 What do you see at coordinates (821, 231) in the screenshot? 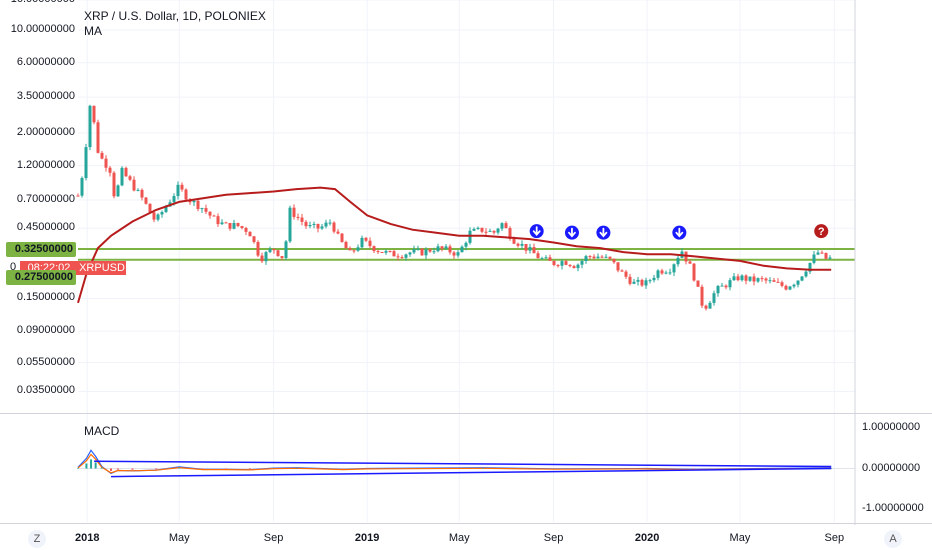
I see `question-circle` at bounding box center [821, 231].